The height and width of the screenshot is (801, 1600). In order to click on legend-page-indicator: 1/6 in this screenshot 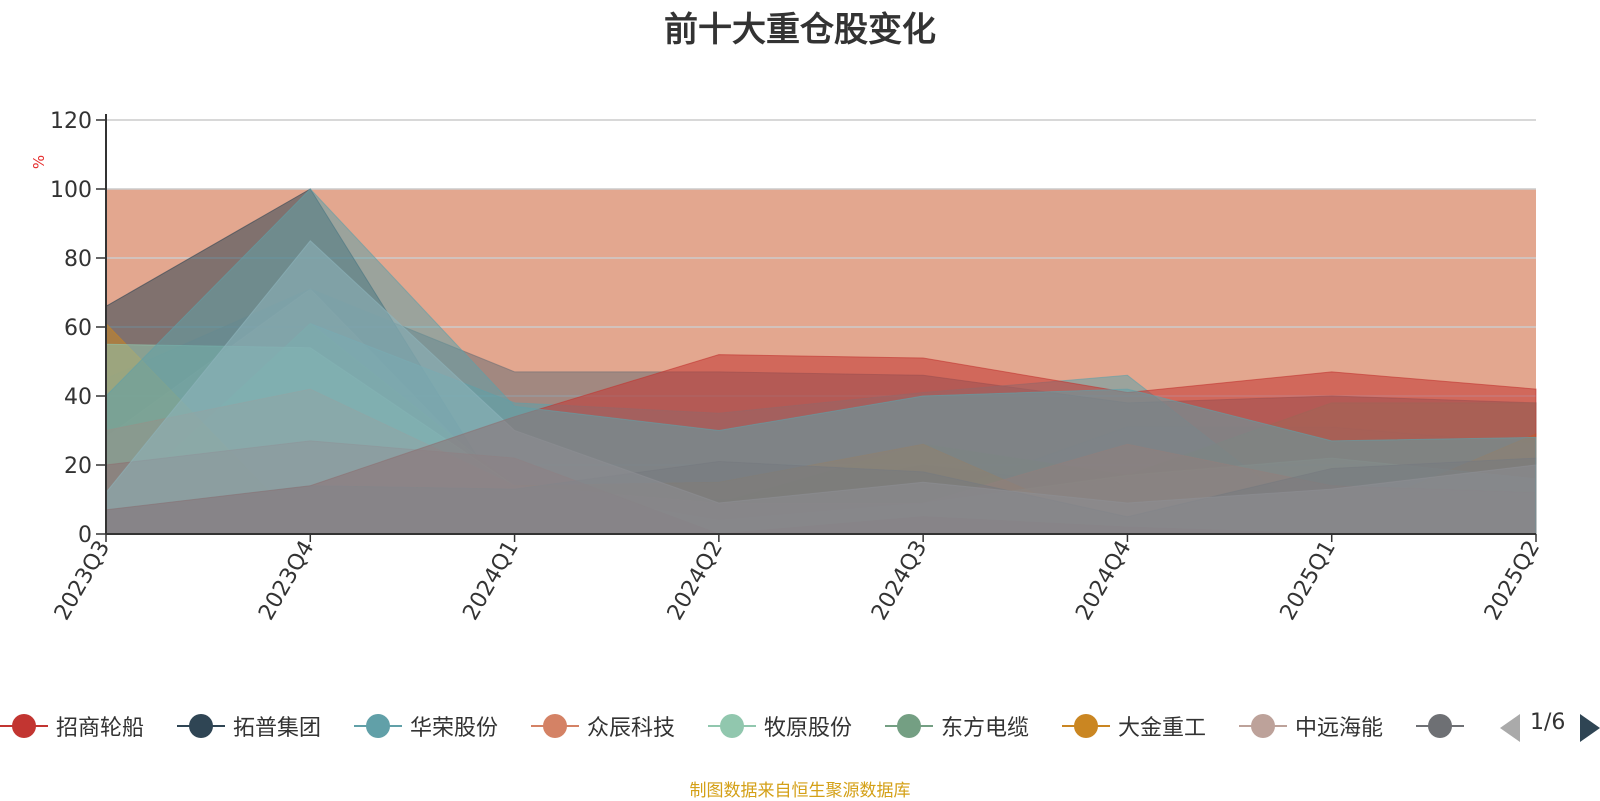, I will do `click(1548, 722)`.